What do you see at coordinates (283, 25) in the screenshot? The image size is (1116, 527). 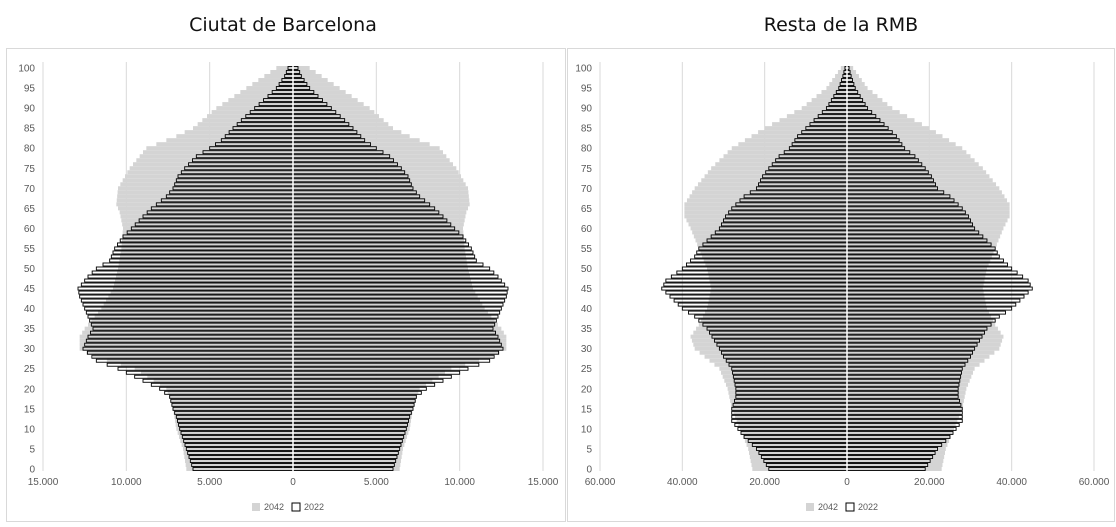 I see `chart-title-barcelona: Ciutat de Barcelona` at bounding box center [283, 25].